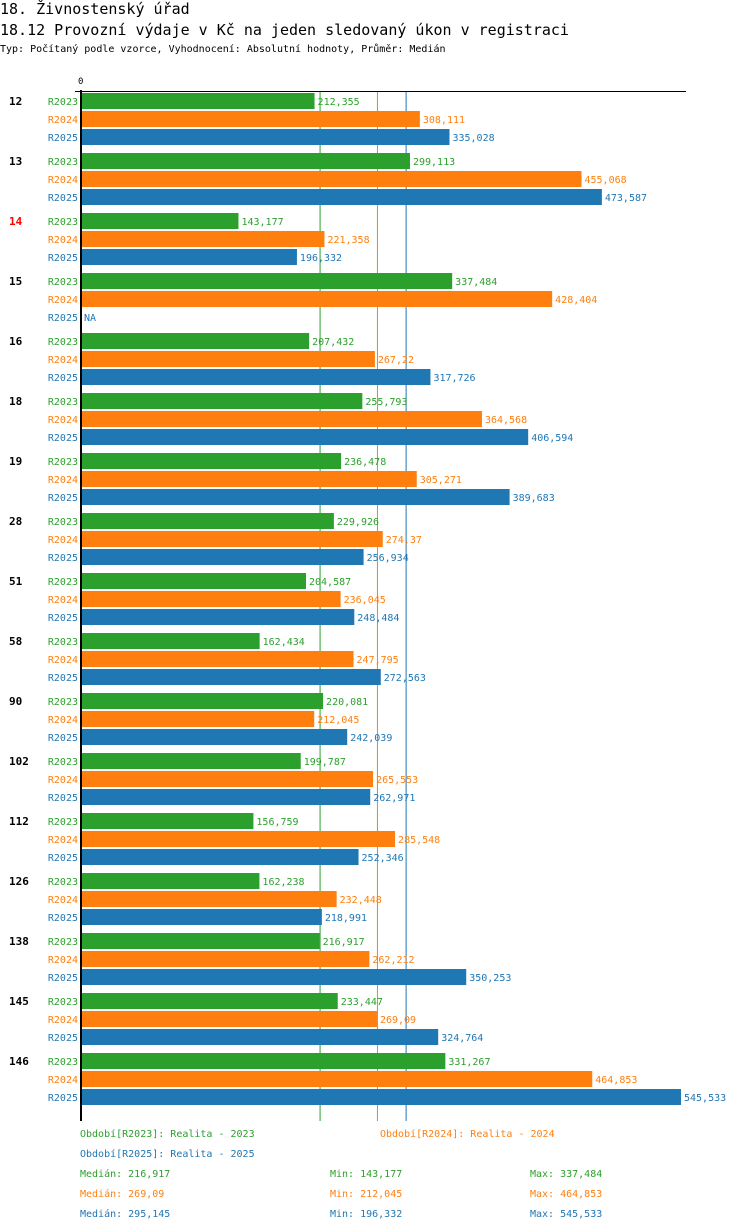 Image resolution: width=750 pixels, height=1232 pixels. I want to click on data-label: 156,759, so click(277, 822).